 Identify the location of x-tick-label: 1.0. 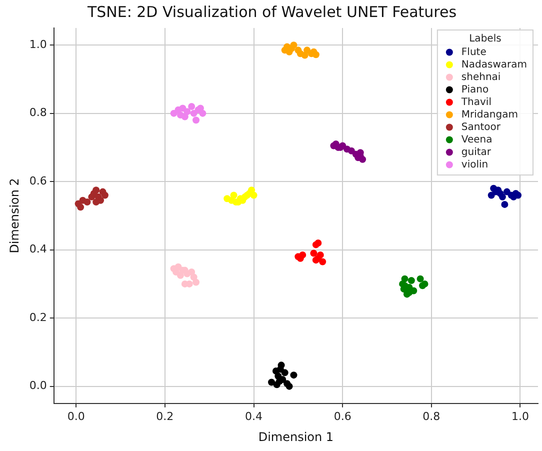
(520, 416).